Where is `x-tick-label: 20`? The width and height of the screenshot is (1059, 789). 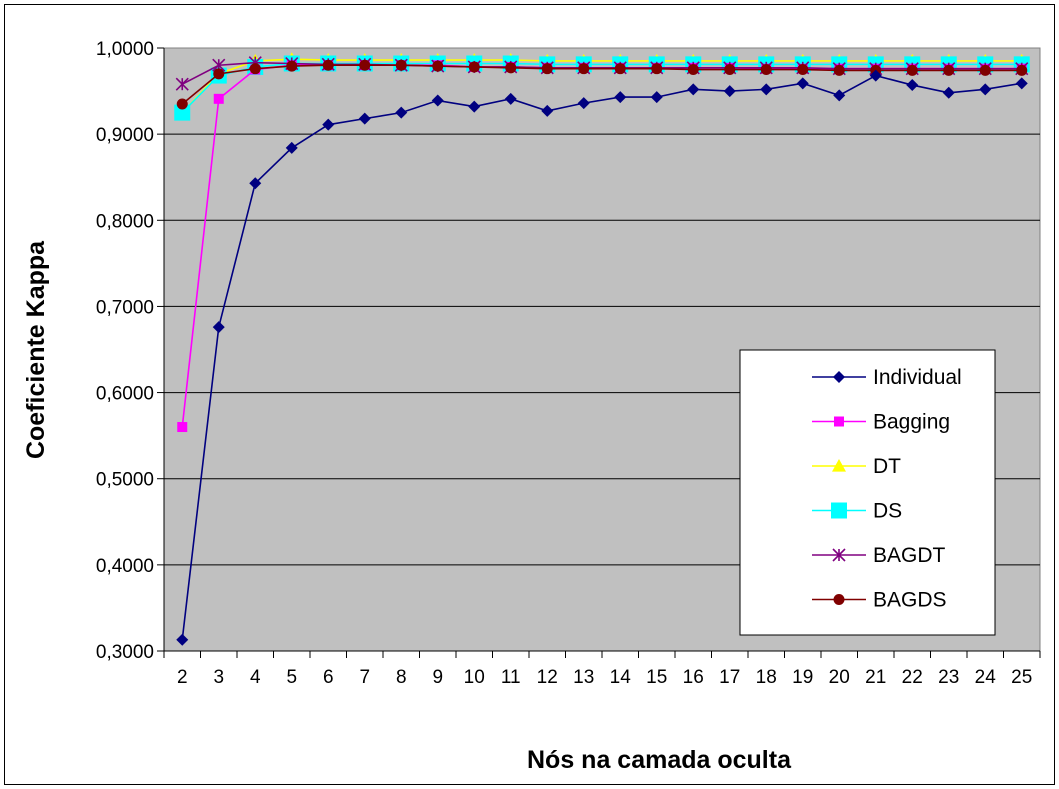 x-tick-label: 20 is located at coordinates (839, 677).